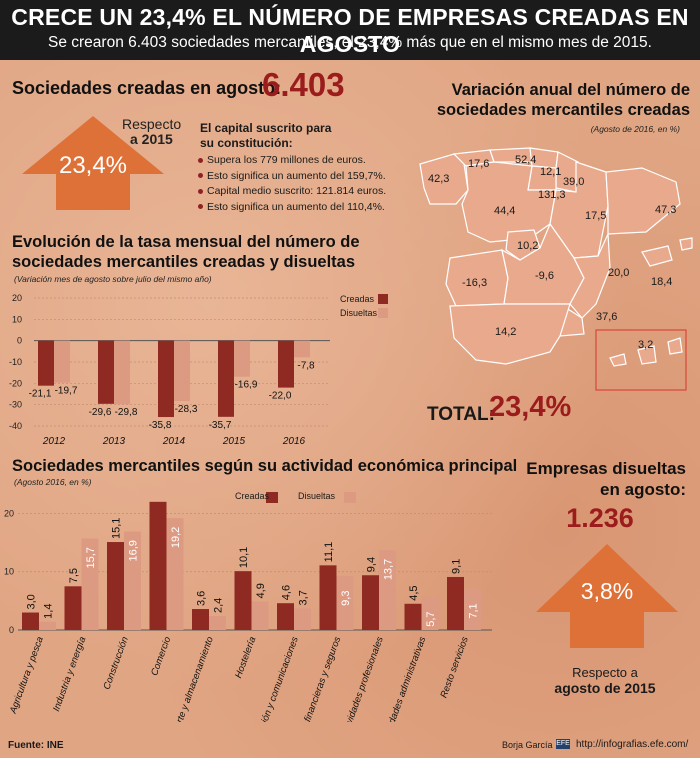 The height and width of the screenshot is (758, 700). What do you see at coordinates (593, 479) in the screenshot?
I see `dissolved-title: Empresas disueltas en agosto:` at bounding box center [593, 479].